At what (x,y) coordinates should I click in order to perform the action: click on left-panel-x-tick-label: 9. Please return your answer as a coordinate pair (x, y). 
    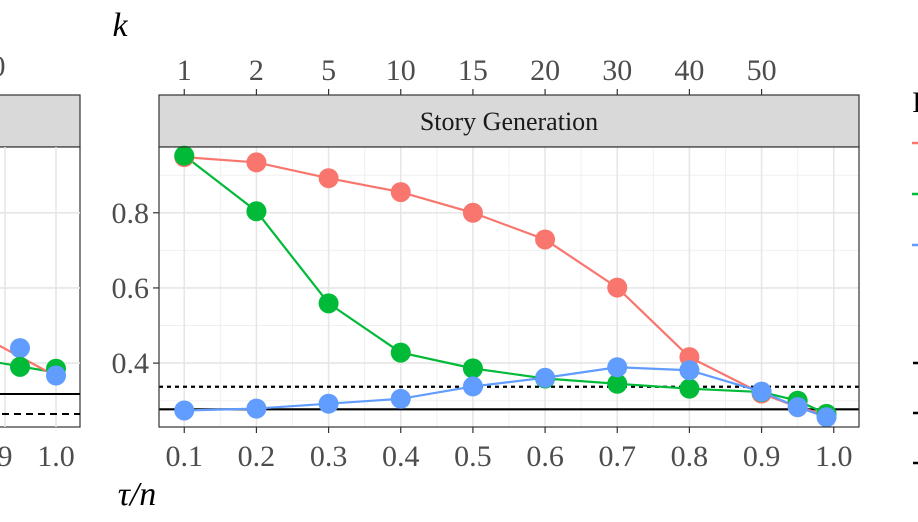
    Looking at the image, I should click on (6, 456).